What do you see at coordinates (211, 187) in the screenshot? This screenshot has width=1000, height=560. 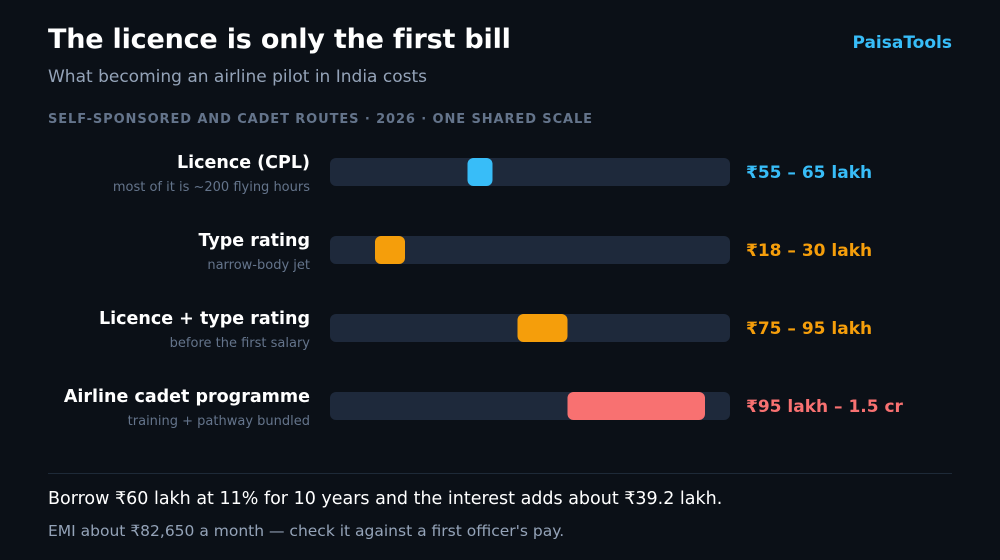 I see `row-note: most of it is ~200 flying hours` at bounding box center [211, 187].